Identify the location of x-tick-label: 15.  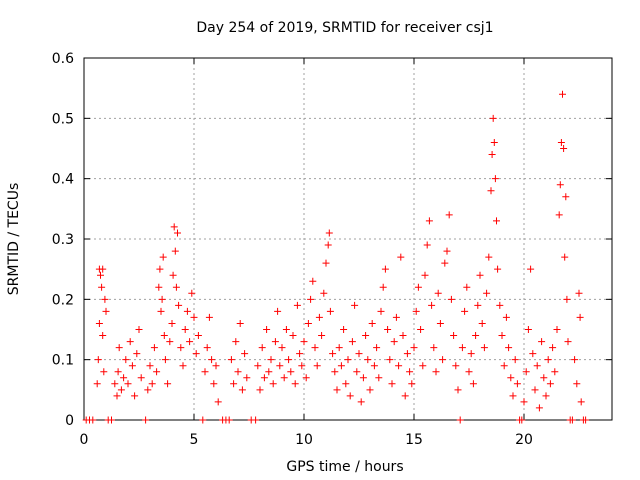
(414, 440).